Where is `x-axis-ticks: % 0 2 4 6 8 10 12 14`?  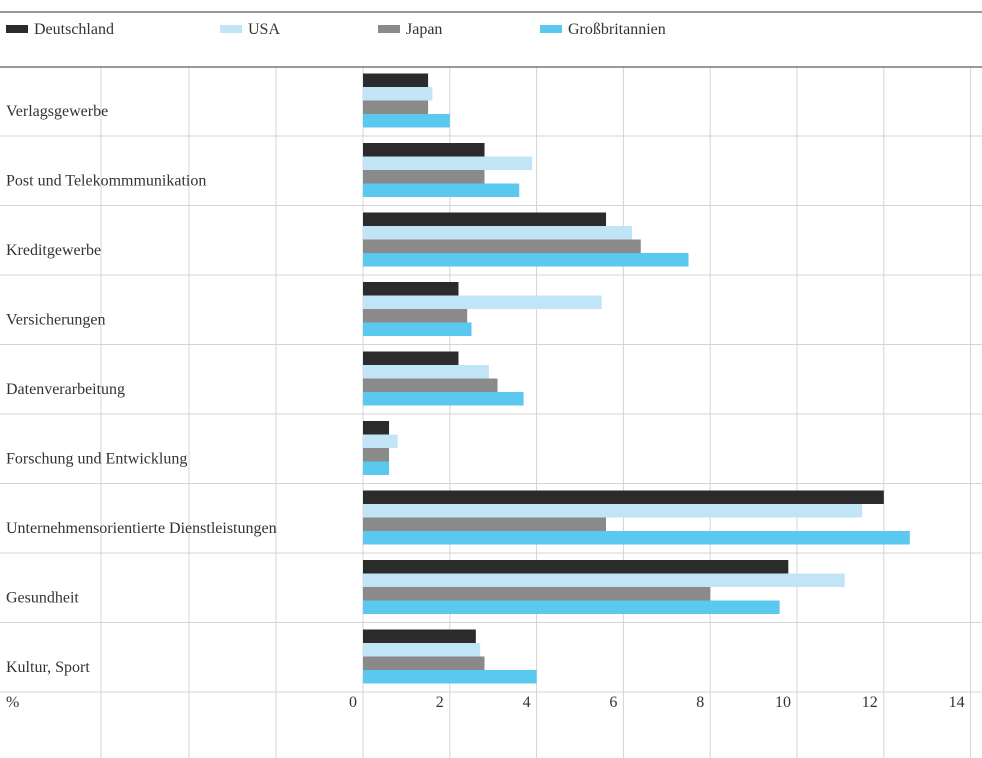 x-axis-ticks: % 0 2 4 6 8 10 12 14 is located at coordinates (485, 702).